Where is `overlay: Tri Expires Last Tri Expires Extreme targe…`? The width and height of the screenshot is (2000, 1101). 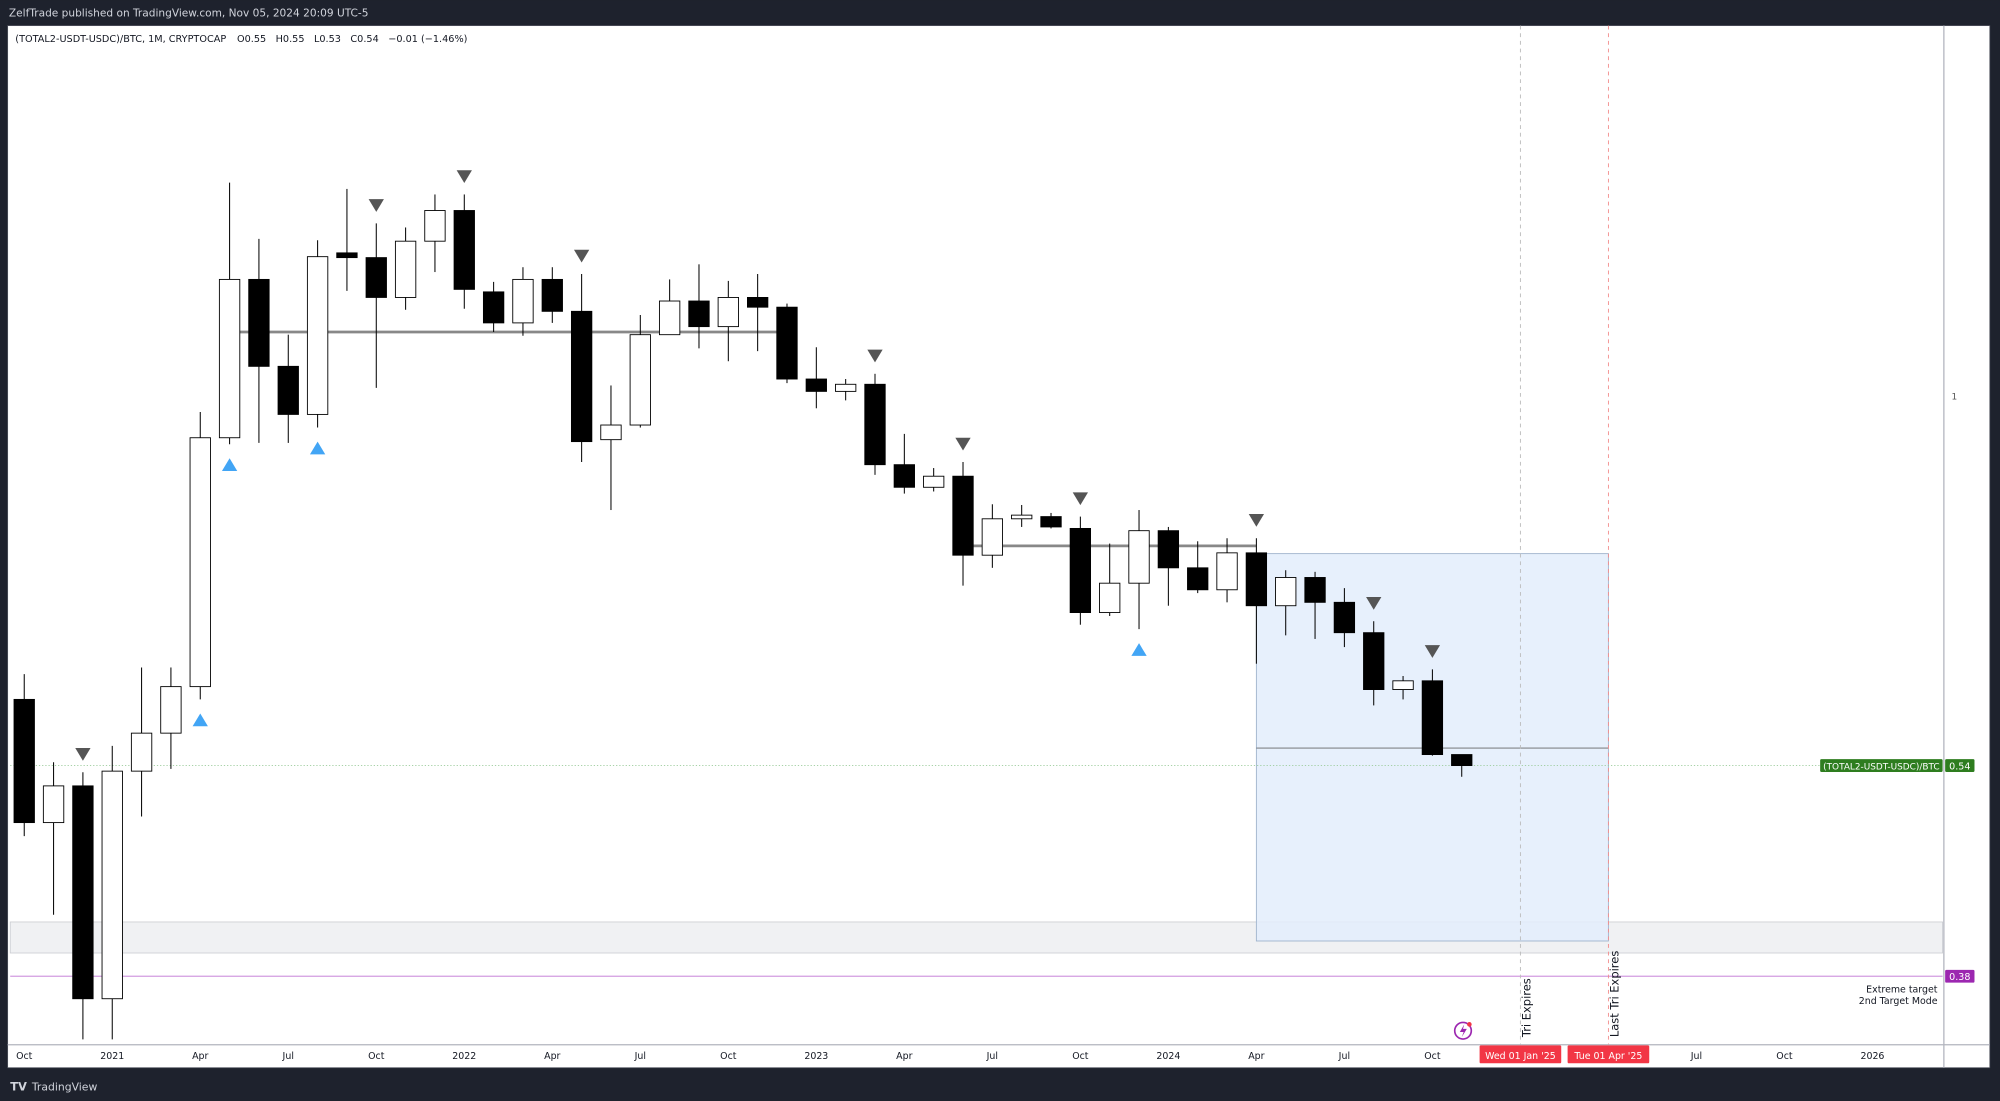
overlay: Tri Expires Last Tri Expires Extreme targe… is located at coordinates (1714, 899).